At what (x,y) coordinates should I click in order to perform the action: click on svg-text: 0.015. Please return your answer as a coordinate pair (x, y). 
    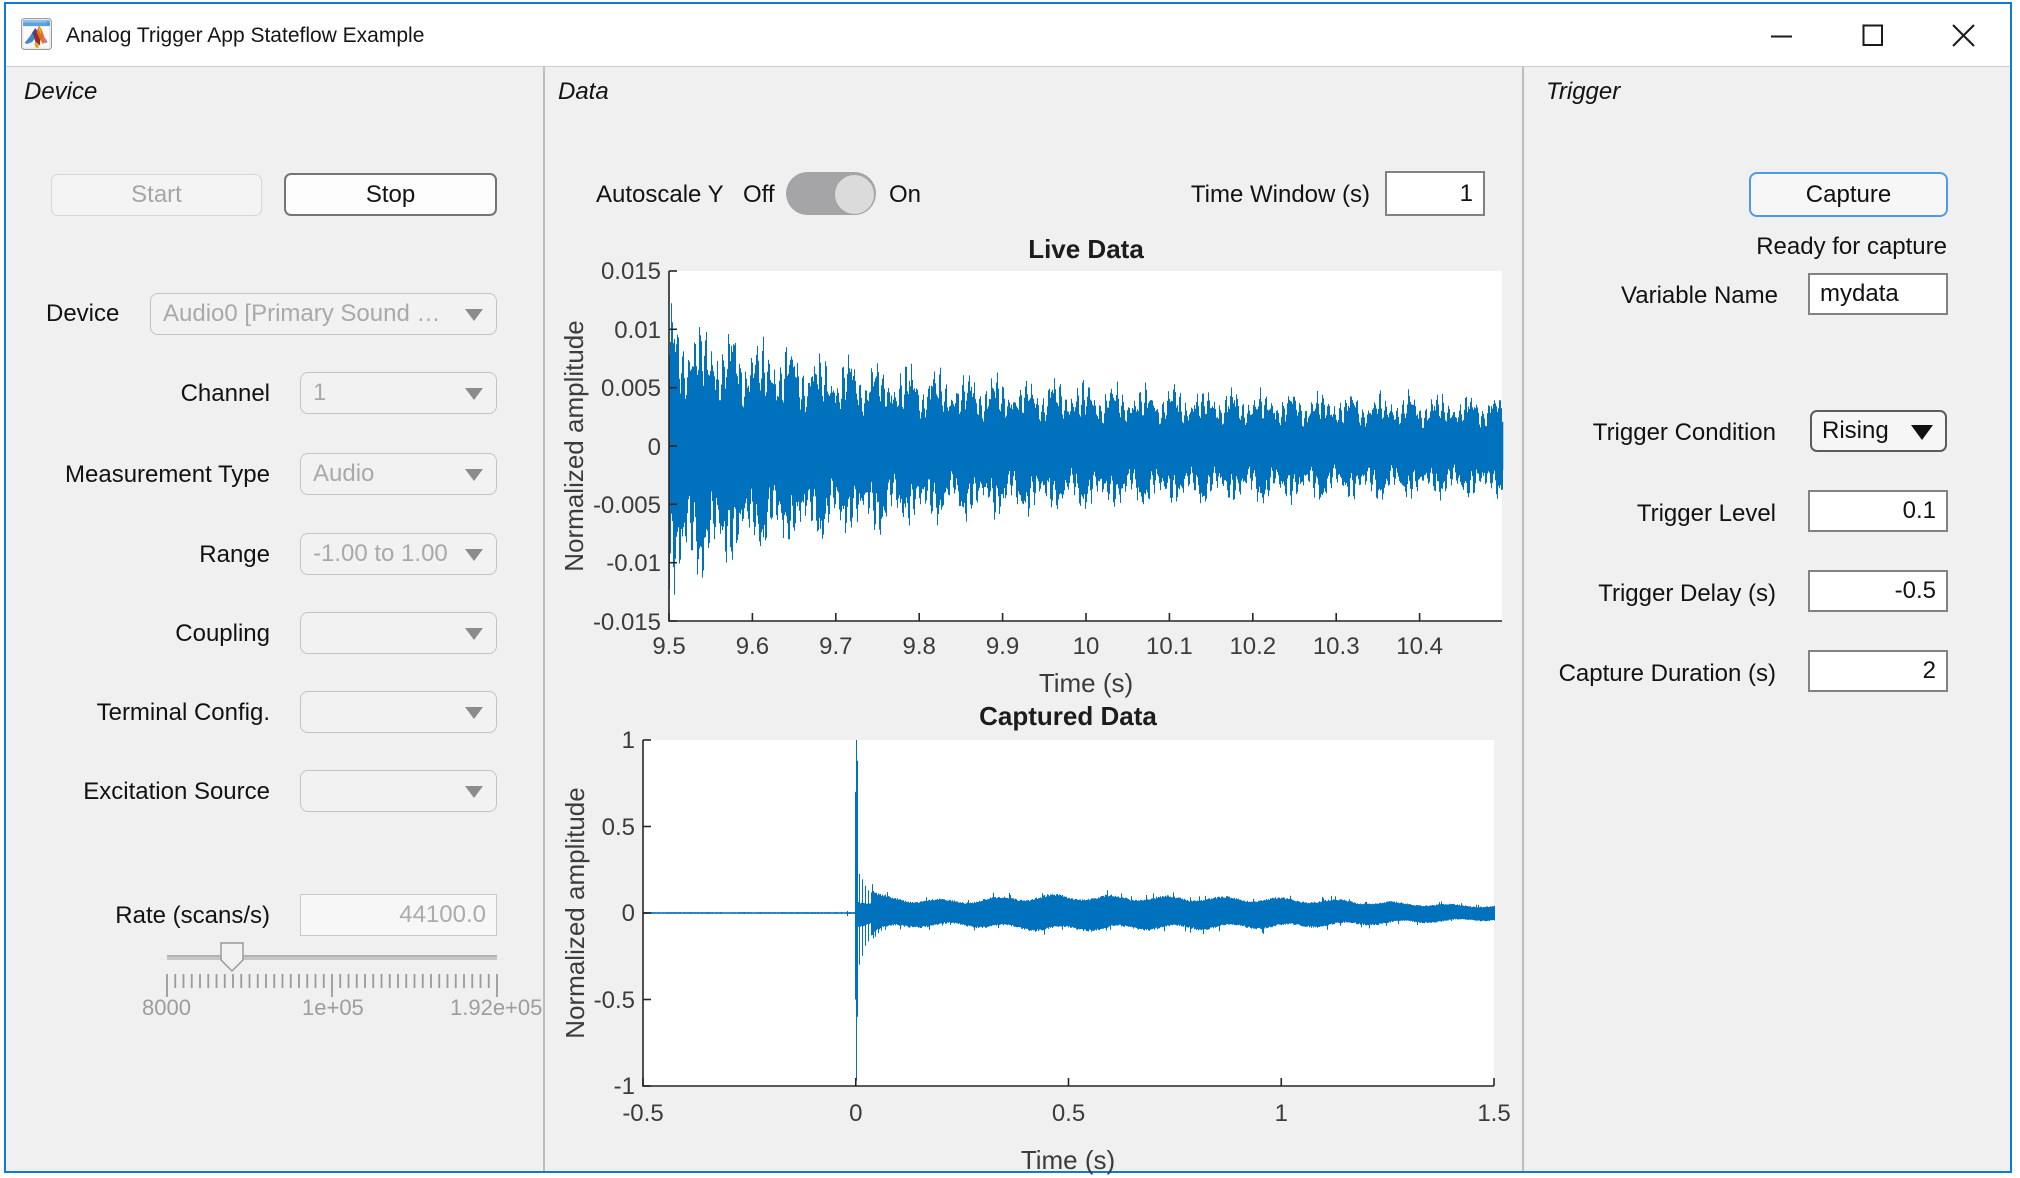
    Looking at the image, I should click on (631, 271).